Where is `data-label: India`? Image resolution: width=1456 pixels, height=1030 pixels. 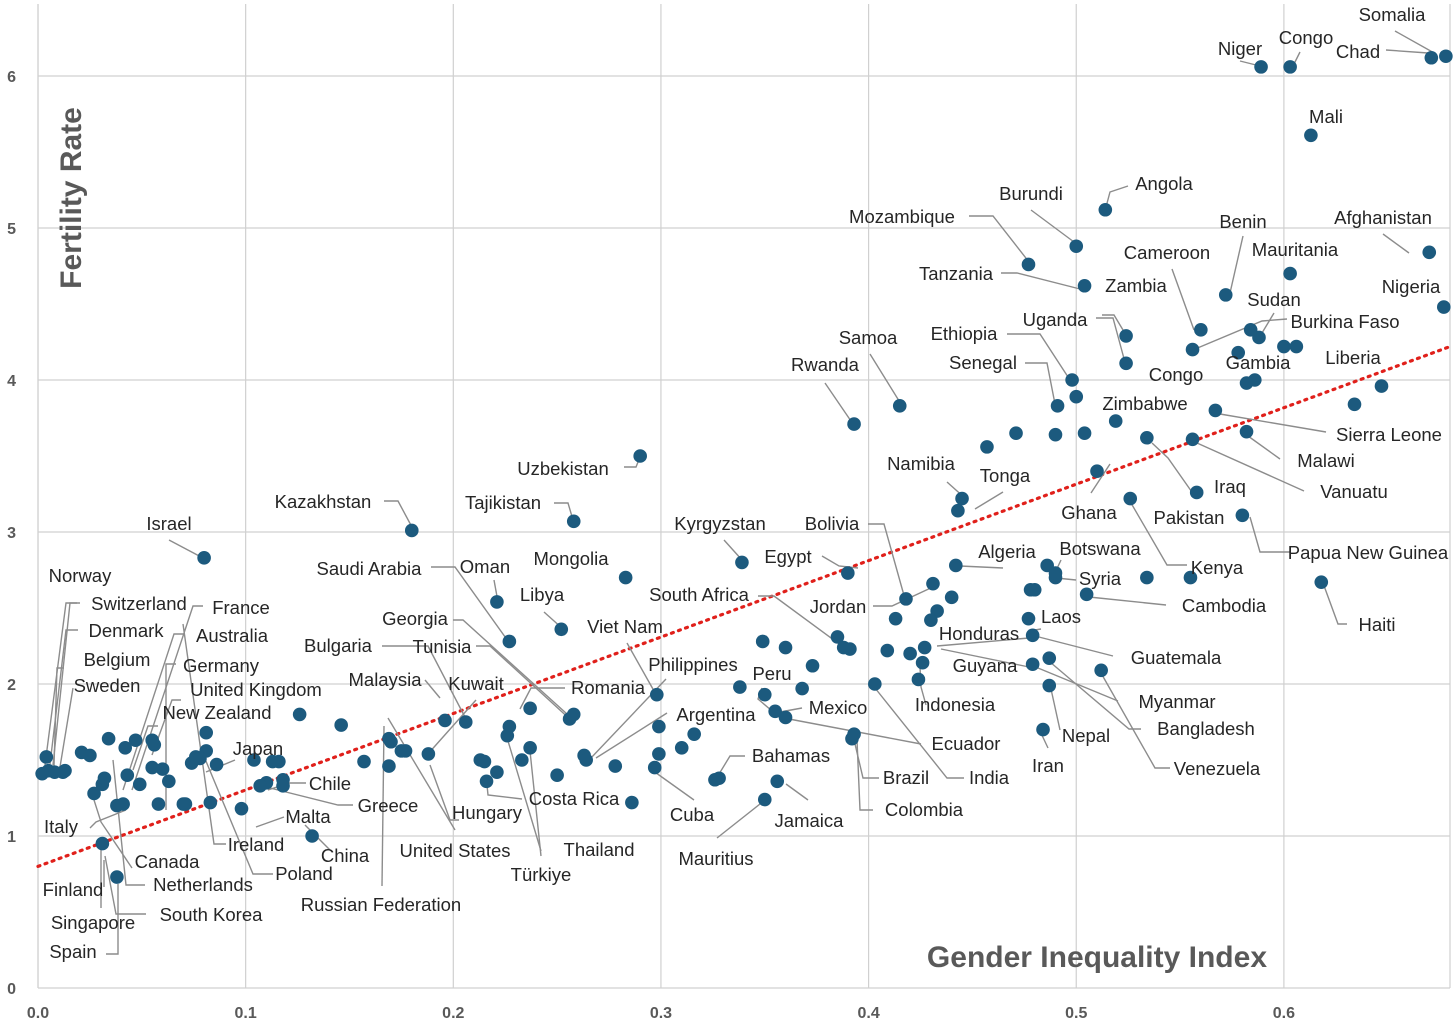 data-label: India is located at coordinates (989, 777).